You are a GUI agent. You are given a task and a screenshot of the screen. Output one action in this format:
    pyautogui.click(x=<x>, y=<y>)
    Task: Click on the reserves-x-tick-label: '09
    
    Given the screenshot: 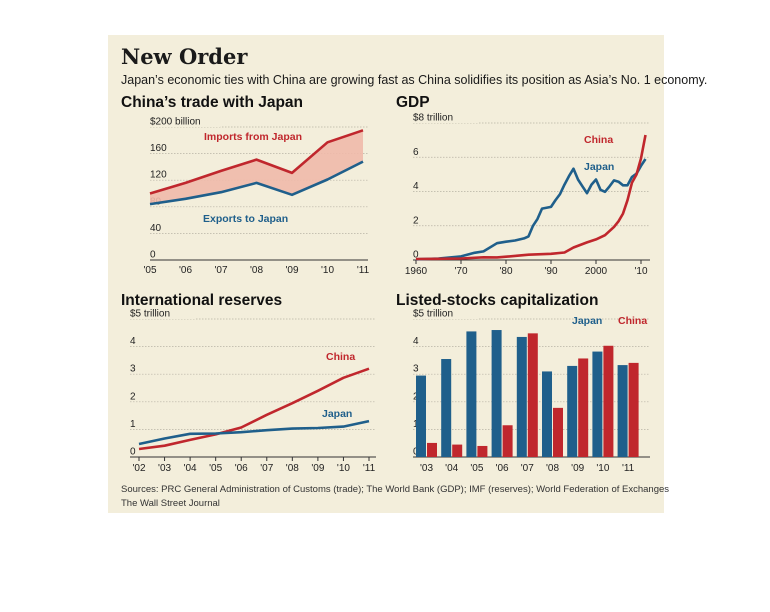 What is the action you would take?
    pyautogui.click(x=317, y=468)
    